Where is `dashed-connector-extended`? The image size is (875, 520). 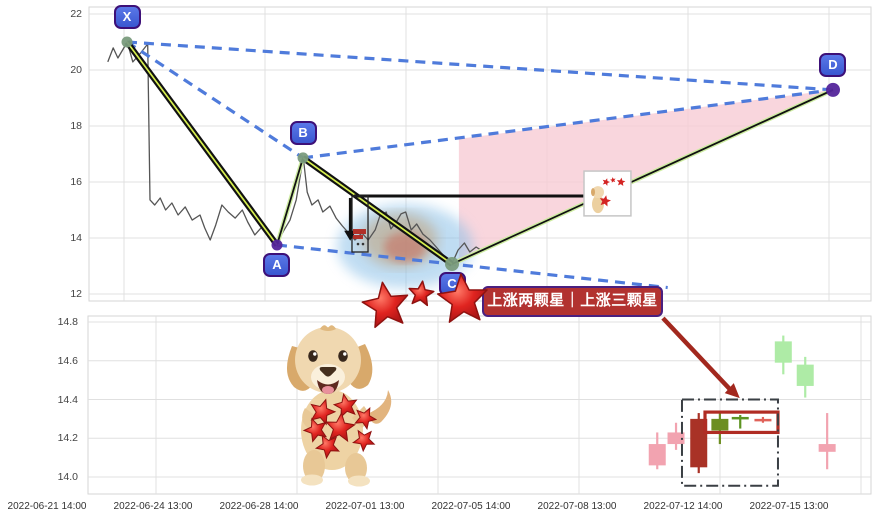
dashed-connector-extended is located at coordinates (472, 266).